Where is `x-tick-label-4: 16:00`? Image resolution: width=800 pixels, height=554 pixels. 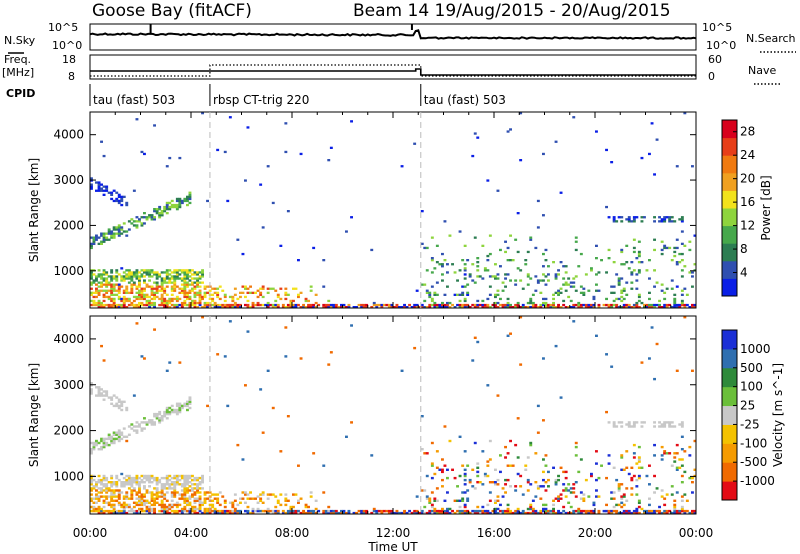 x-tick-label-4: 16:00 is located at coordinates (494, 533).